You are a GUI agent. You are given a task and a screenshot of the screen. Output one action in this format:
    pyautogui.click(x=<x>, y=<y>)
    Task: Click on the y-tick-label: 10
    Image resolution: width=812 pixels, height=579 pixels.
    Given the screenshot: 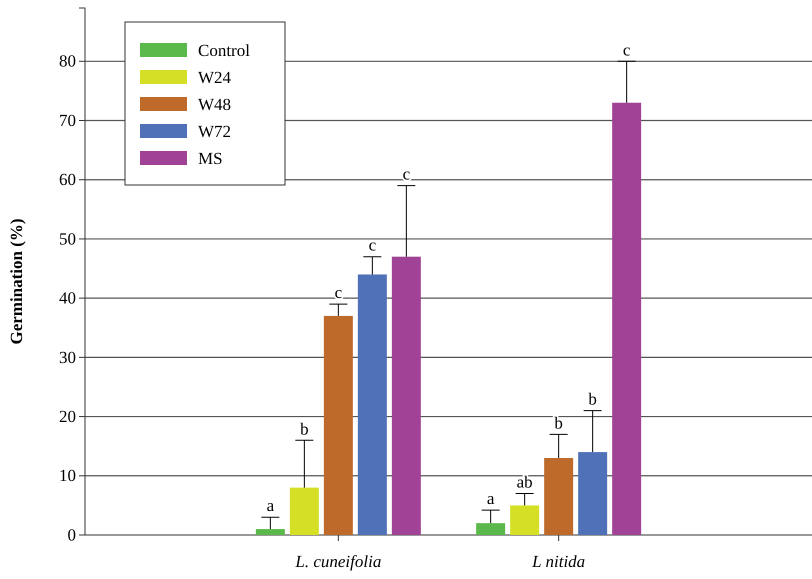 What is the action you would take?
    pyautogui.click(x=67, y=476)
    